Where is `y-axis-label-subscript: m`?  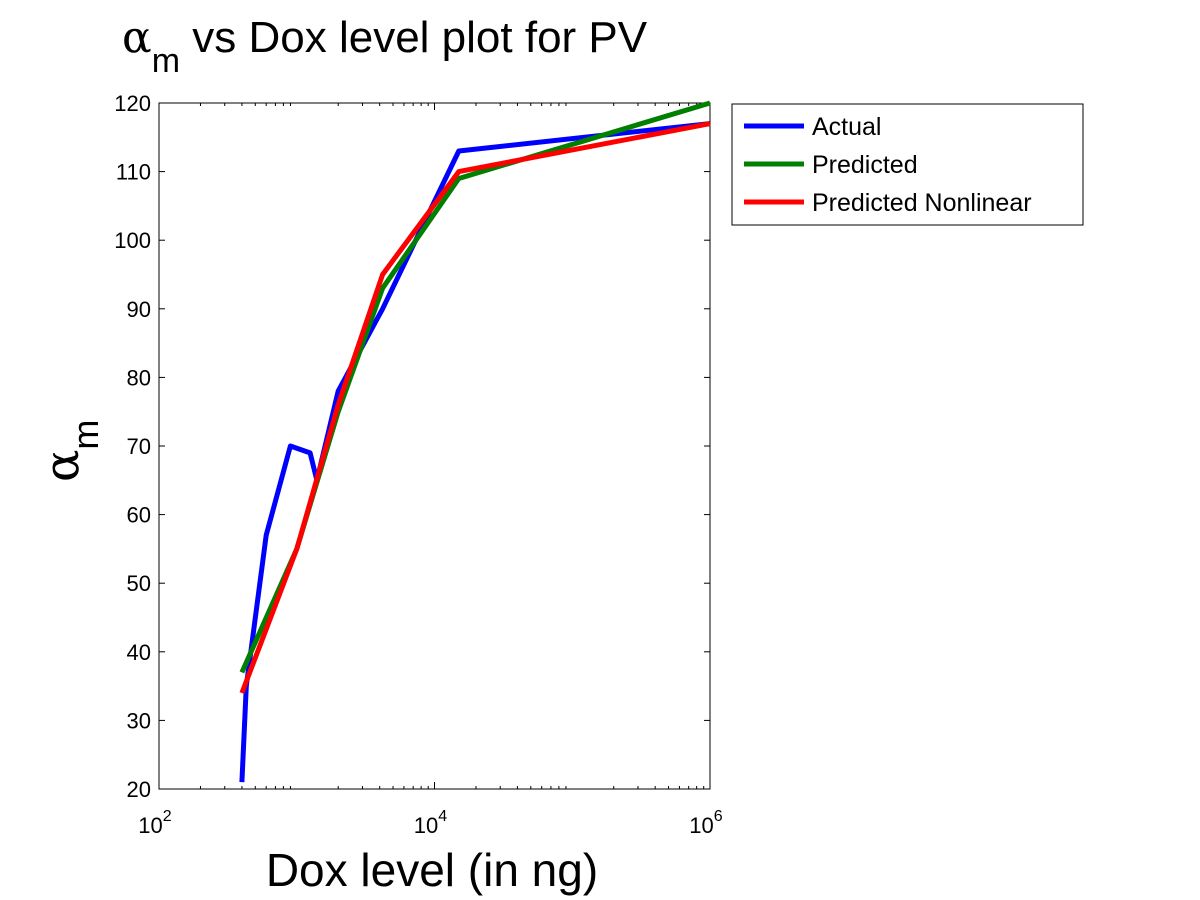
y-axis-label-subscript: m is located at coordinates (85, 435).